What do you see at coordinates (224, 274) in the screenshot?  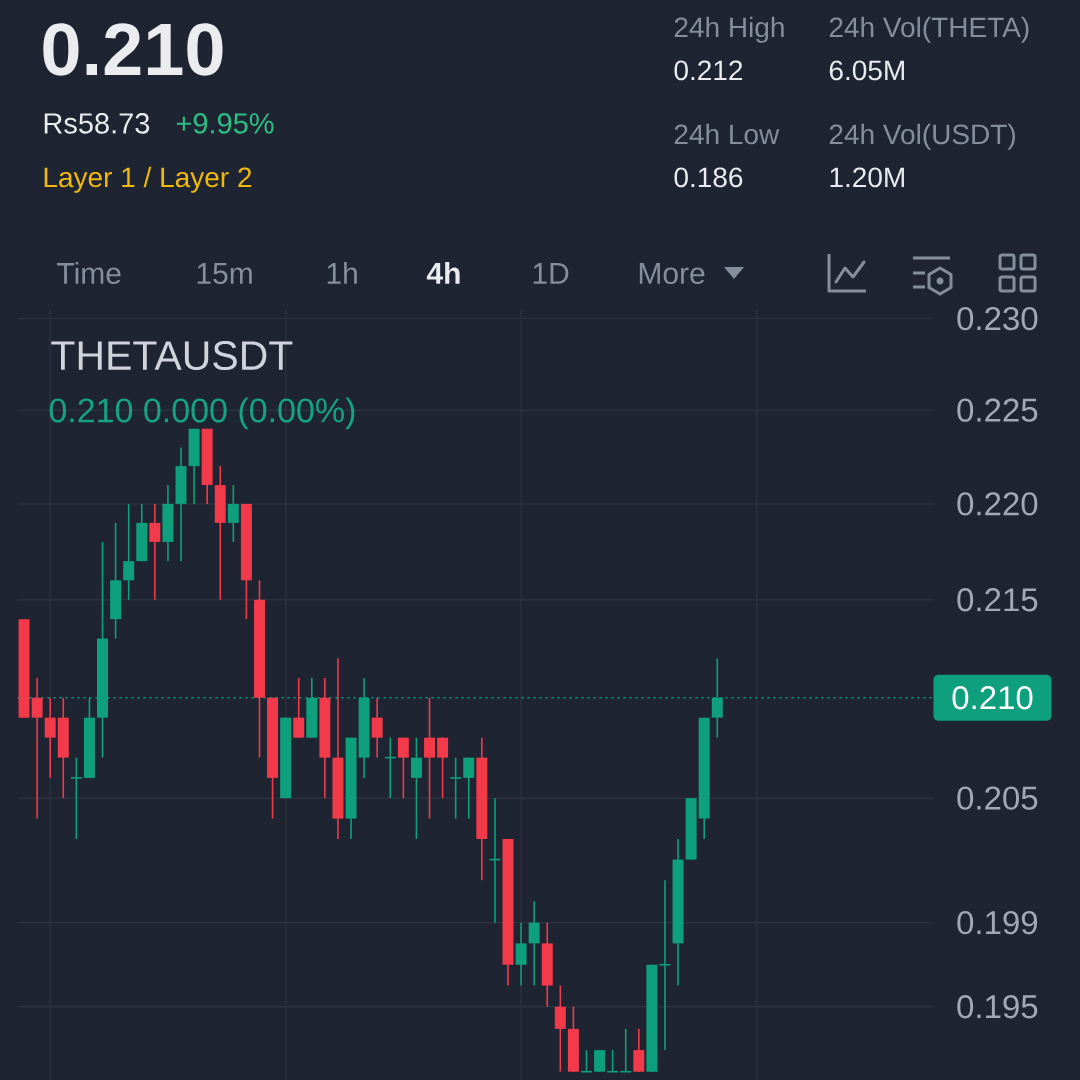 I see `text: 15m` at bounding box center [224, 274].